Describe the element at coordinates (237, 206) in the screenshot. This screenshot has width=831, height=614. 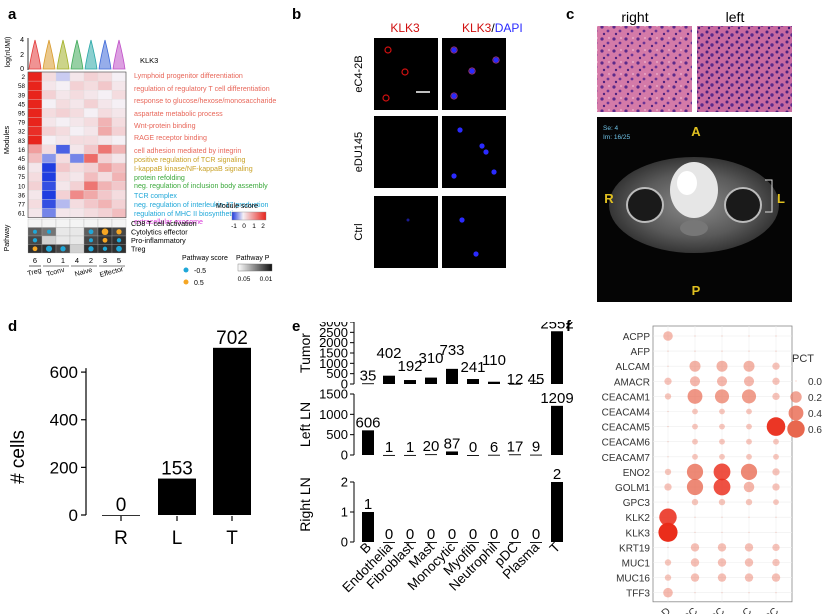
I see `module-score-legend-title: Module score` at that location.